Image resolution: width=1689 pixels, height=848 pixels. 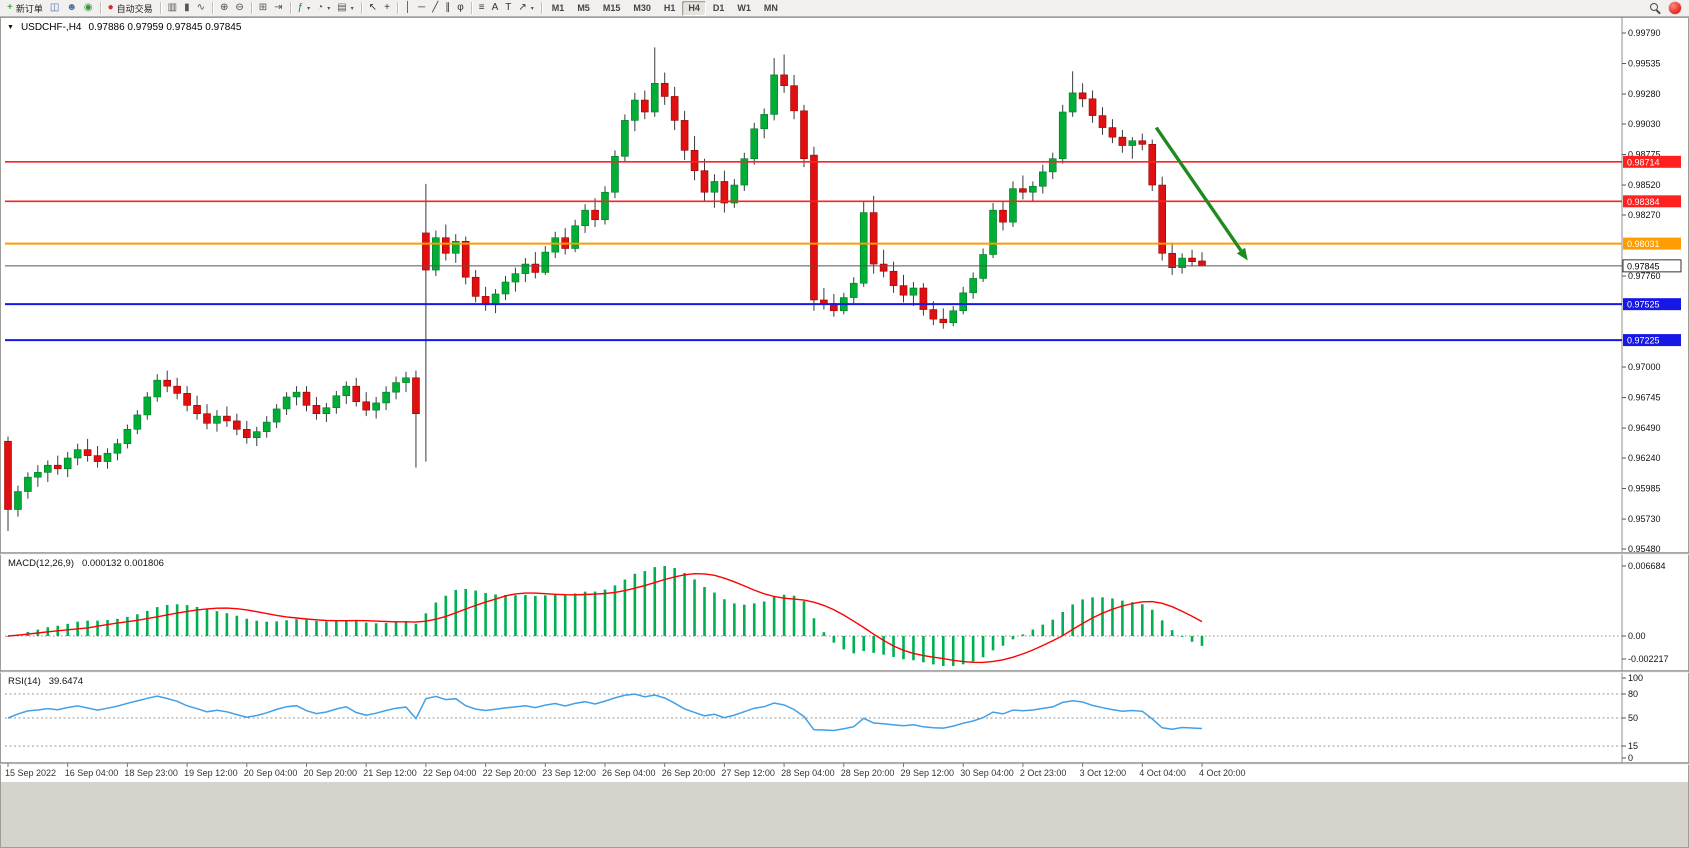 I want to click on chart-shift-button: ⇥, so click(x=278, y=8).